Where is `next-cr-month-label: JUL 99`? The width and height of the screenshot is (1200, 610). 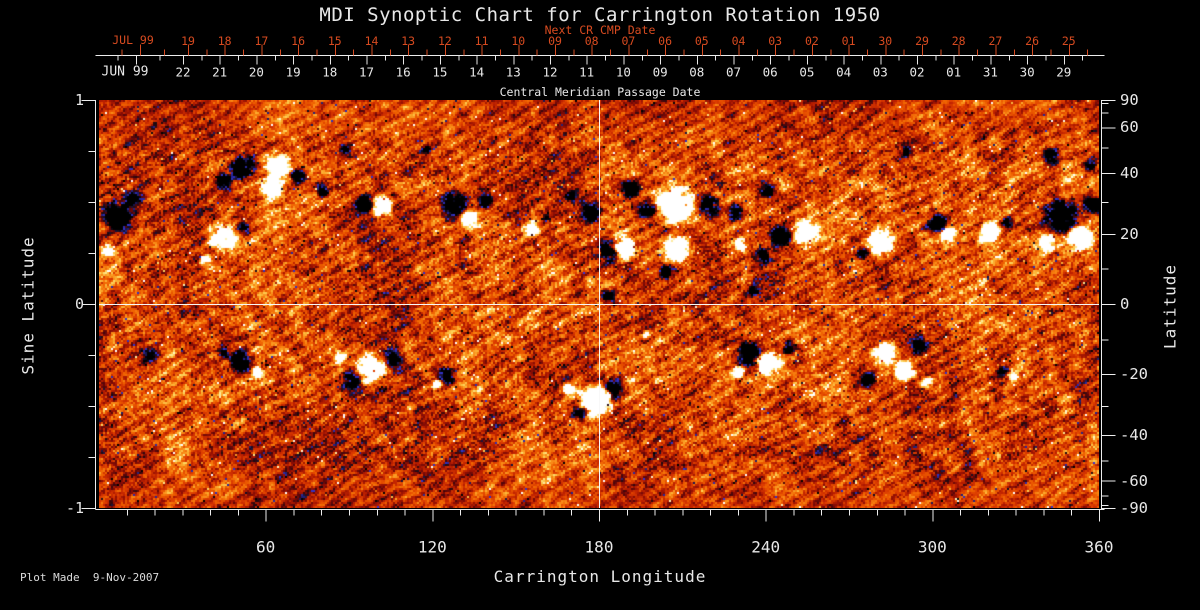 next-cr-month-label: JUL 99 is located at coordinates (133, 40).